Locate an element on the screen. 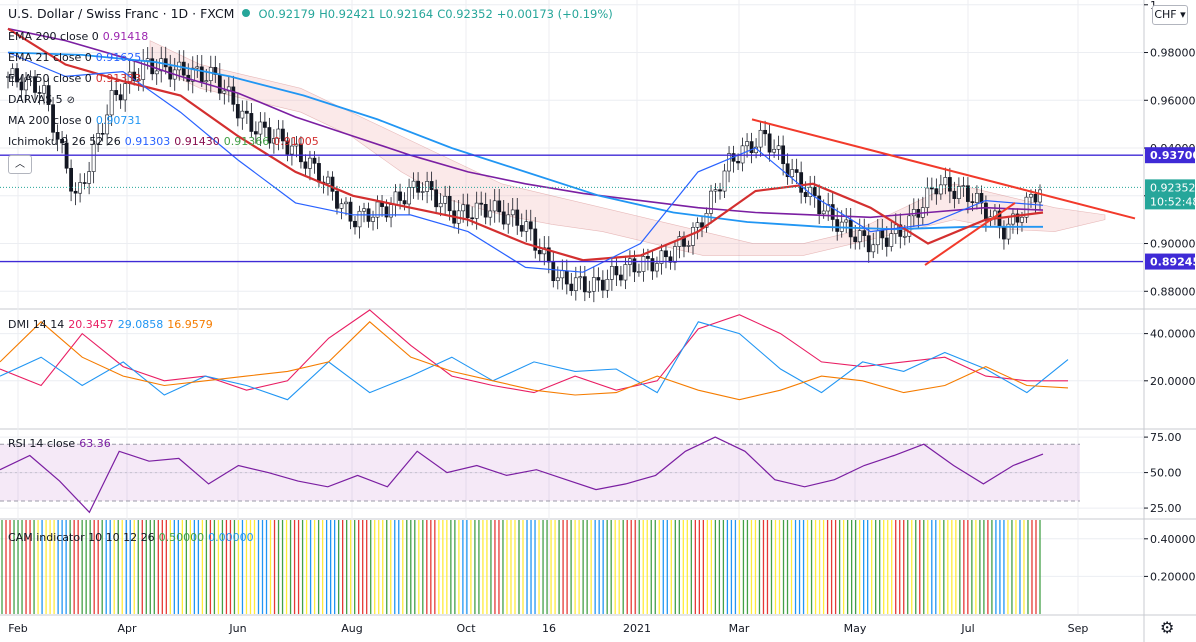 This screenshot has width=1196, height=642. resistance-trendline is located at coordinates (943, 169).